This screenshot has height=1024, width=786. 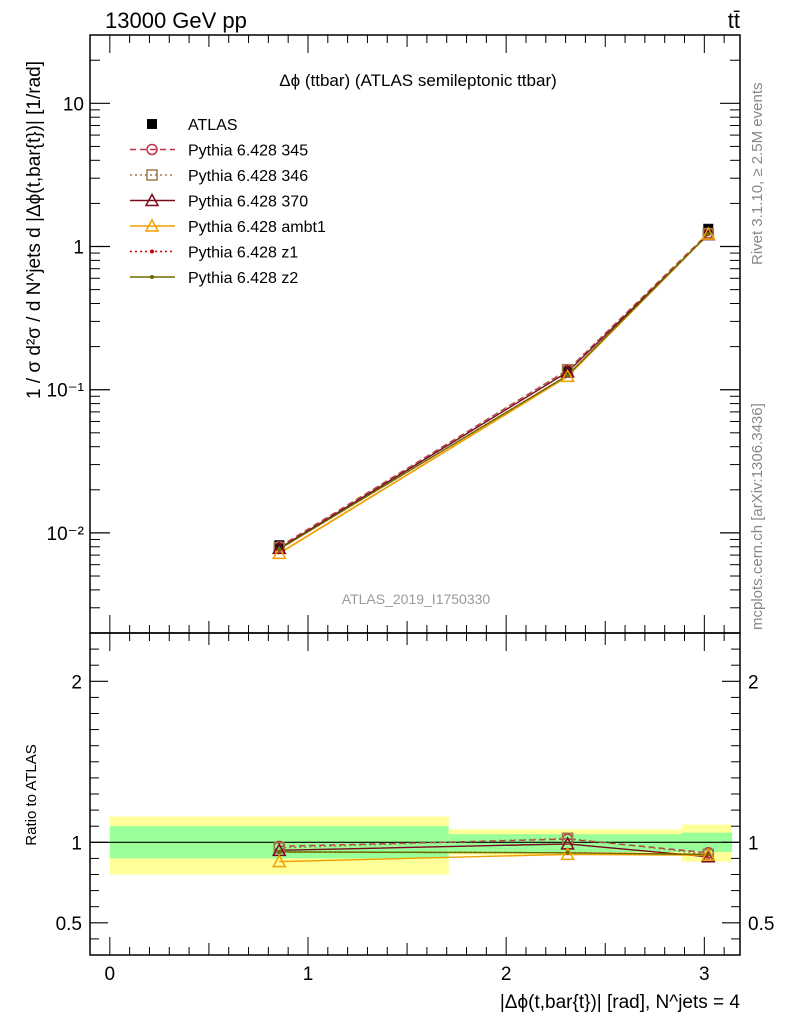 What do you see at coordinates (704, 974) in the screenshot?
I see `x-tick-label: 3` at bounding box center [704, 974].